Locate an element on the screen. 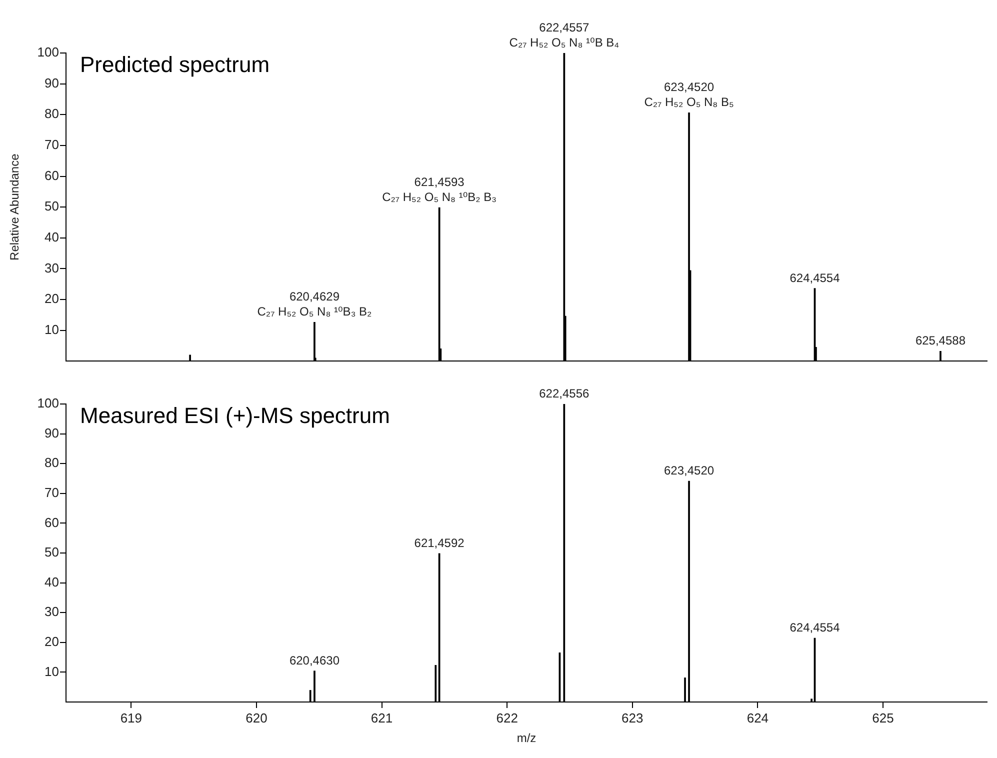 This screenshot has height=758, width=997. x-tick-label: 624 is located at coordinates (757, 718).